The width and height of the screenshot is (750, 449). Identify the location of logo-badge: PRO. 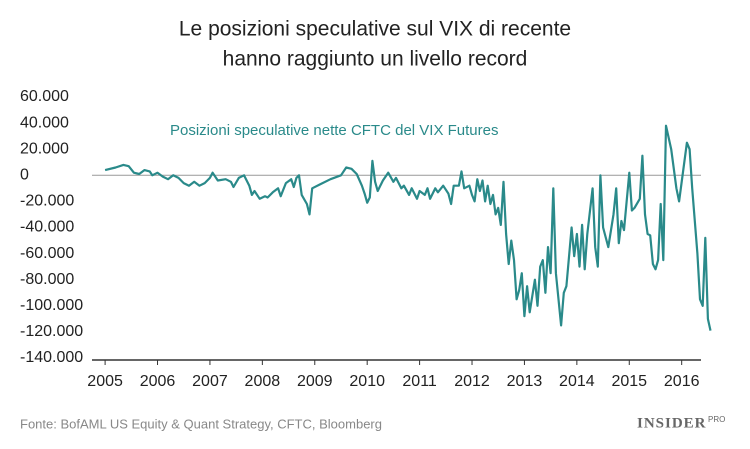
(716, 419).